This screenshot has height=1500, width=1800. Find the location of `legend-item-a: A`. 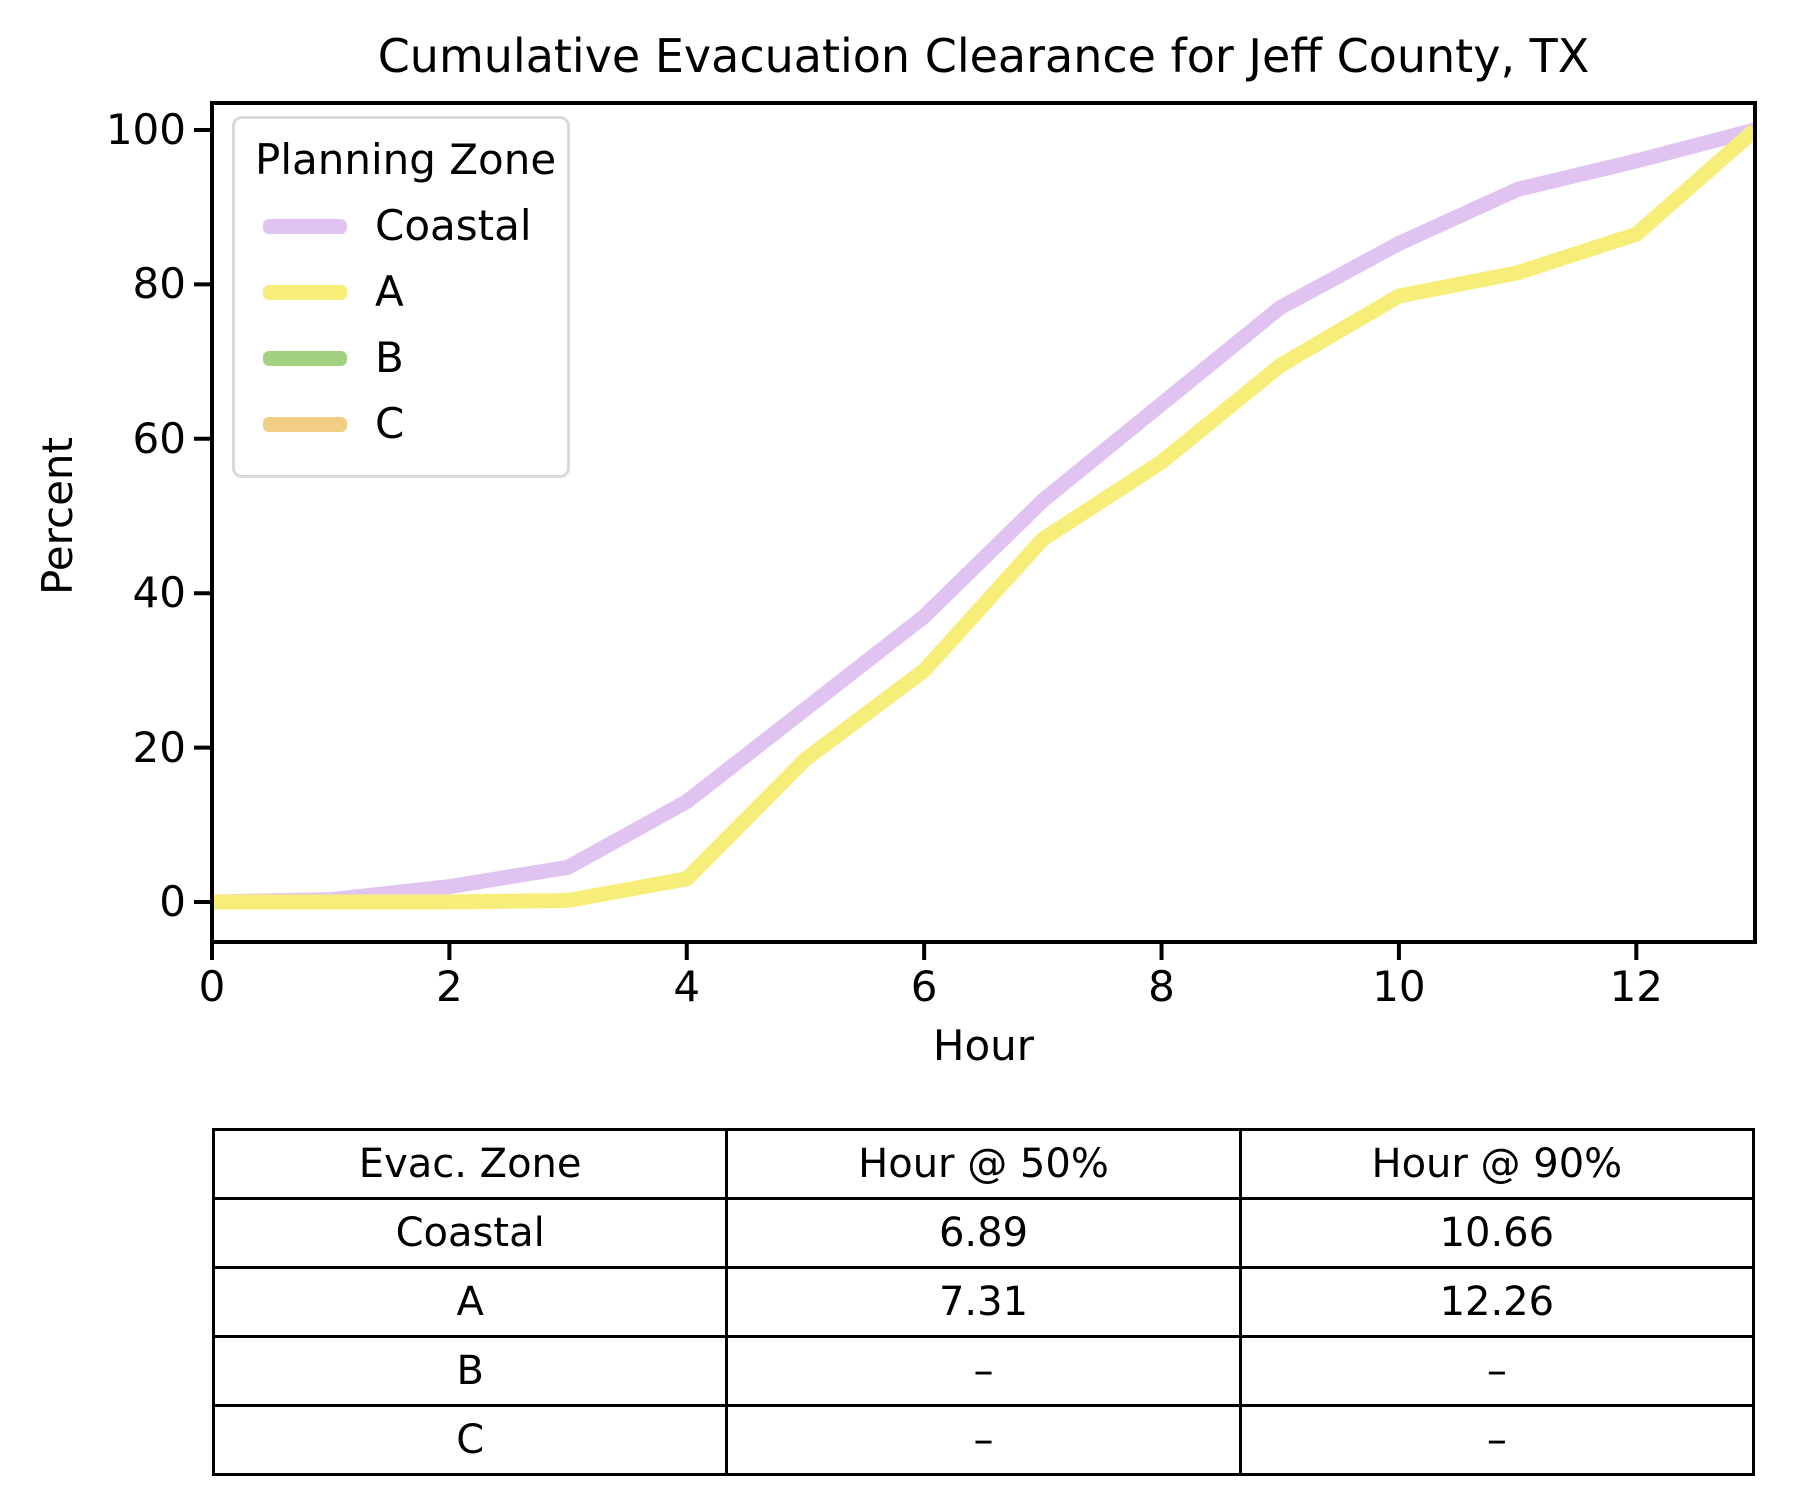

legend-item-a: A is located at coordinates (403, 292).